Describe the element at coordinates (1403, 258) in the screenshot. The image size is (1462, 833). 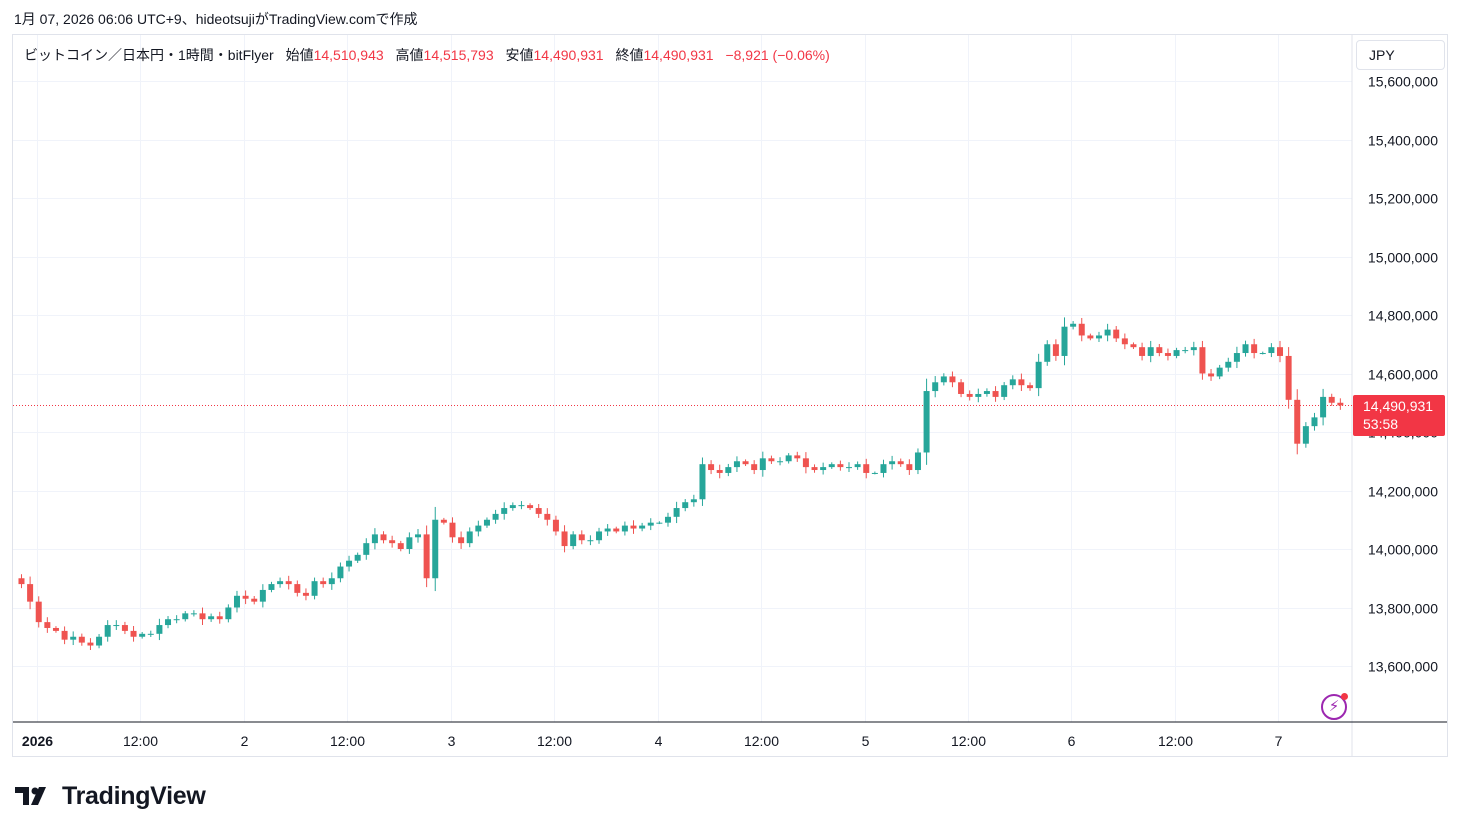
I see `price-tick-label: 15,000,000` at that location.